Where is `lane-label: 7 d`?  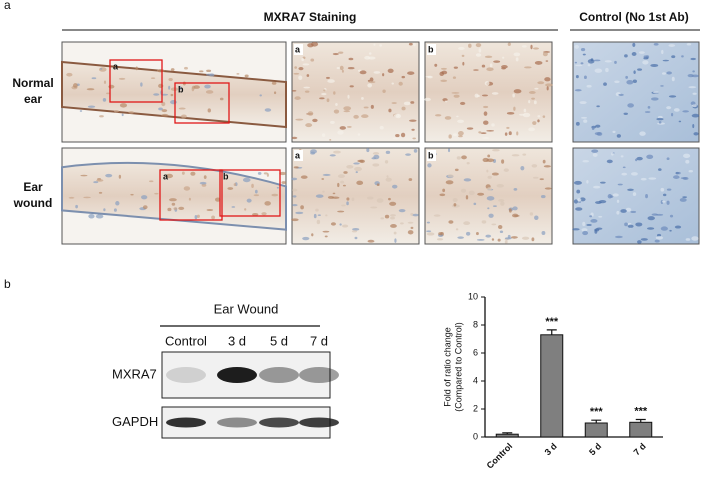
lane-label: 7 d is located at coordinates (319, 340).